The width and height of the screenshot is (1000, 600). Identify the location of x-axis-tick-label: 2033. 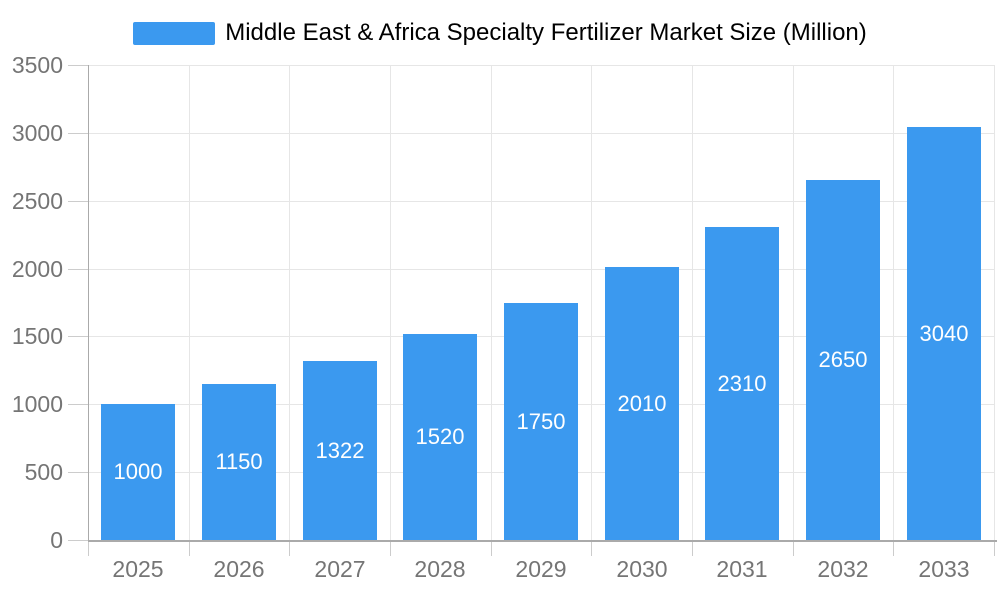
(944, 569).